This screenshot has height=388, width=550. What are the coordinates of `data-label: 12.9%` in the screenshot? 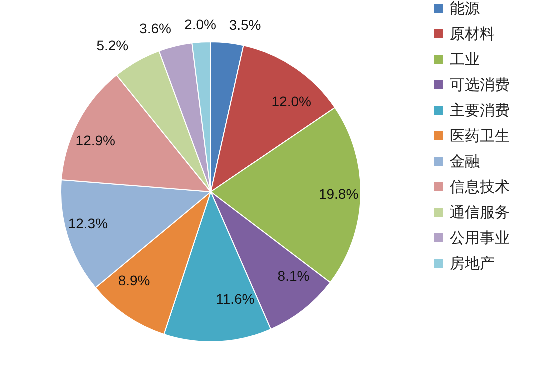 It's located at (96, 140).